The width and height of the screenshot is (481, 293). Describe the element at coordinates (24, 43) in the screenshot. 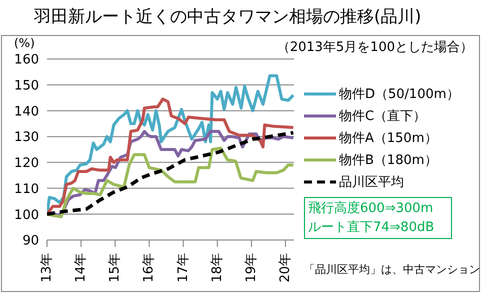

I see `y-axis-title: (%)` at that location.